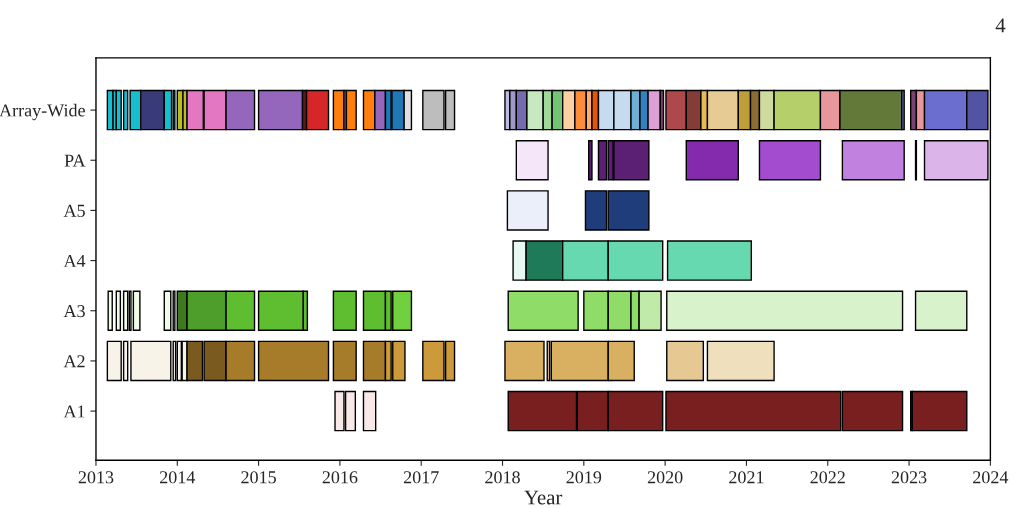 The height and width of the screenshot is (508, 1021). Describe the element at coordinates (74, 361) in the screenshot. I see `y-tick-label: A2` at that location.